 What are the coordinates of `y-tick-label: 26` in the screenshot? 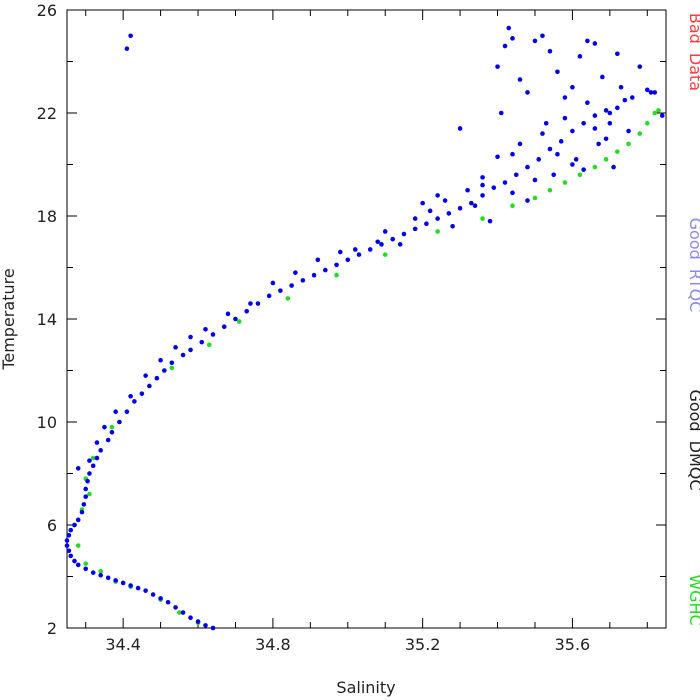 It's located at (47, 10).